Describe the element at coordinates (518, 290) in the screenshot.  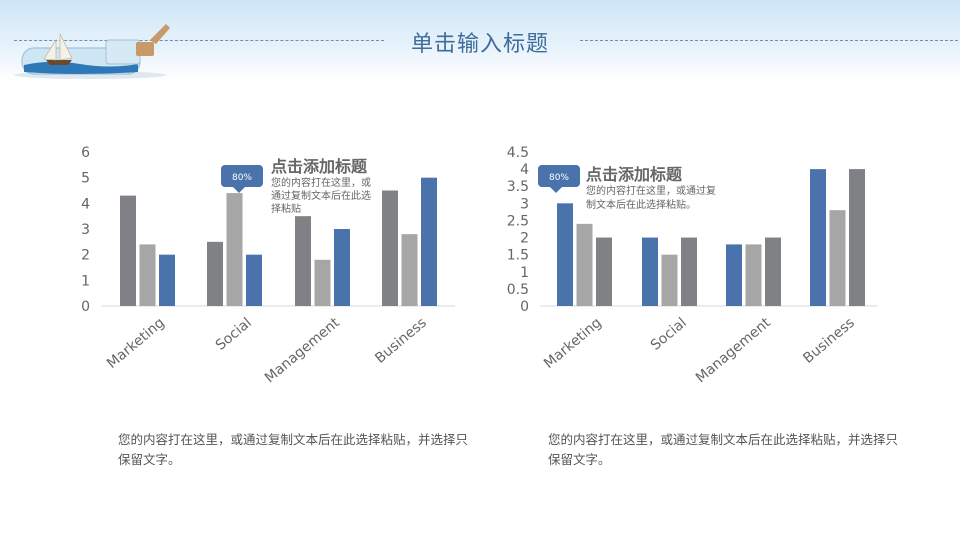
I see `y-tick-label: 0.5` at that location.